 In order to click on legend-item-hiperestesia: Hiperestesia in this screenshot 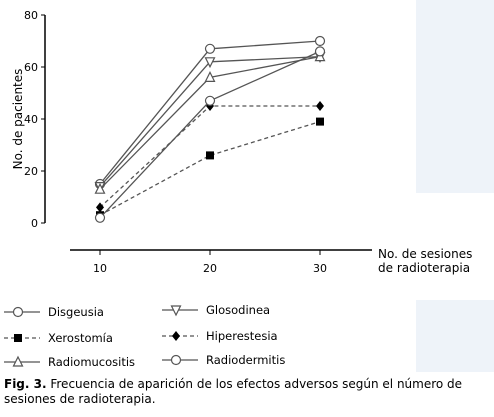, I will do `click(220, 336)`.